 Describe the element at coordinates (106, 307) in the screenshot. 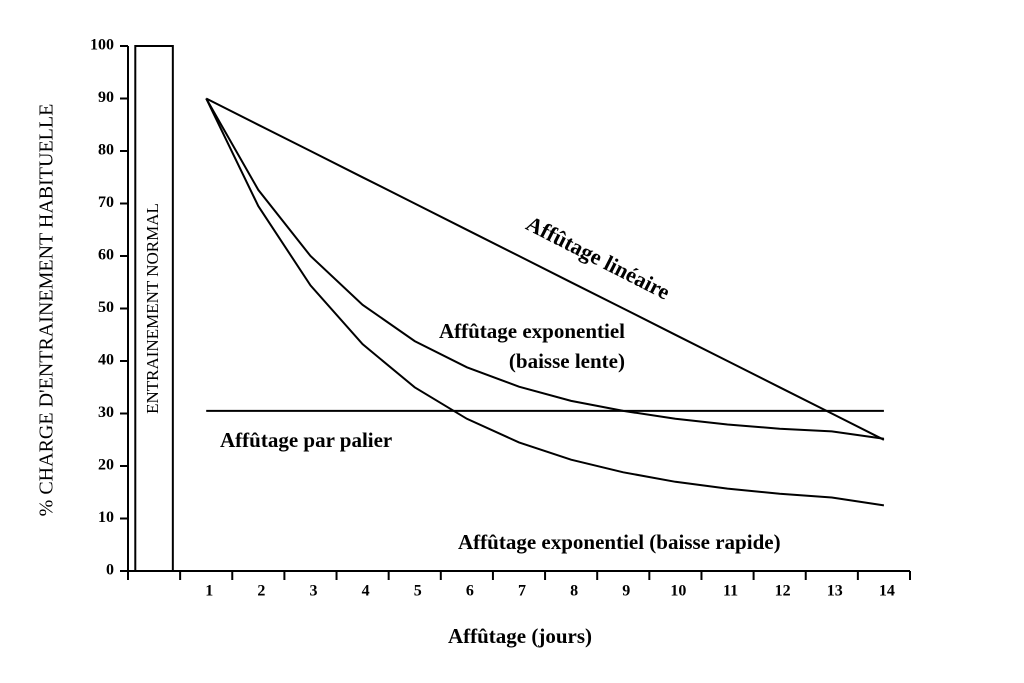

I see `y-tick-label: 50` at that location.